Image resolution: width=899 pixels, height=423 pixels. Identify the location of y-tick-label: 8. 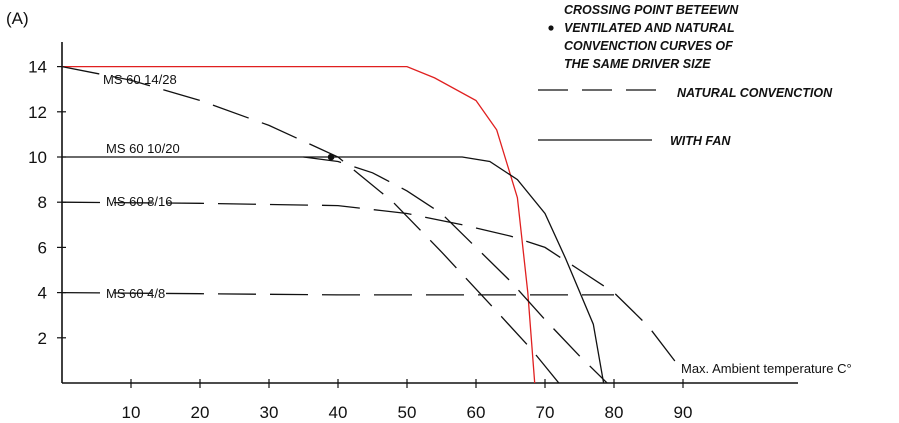
(42, 202).